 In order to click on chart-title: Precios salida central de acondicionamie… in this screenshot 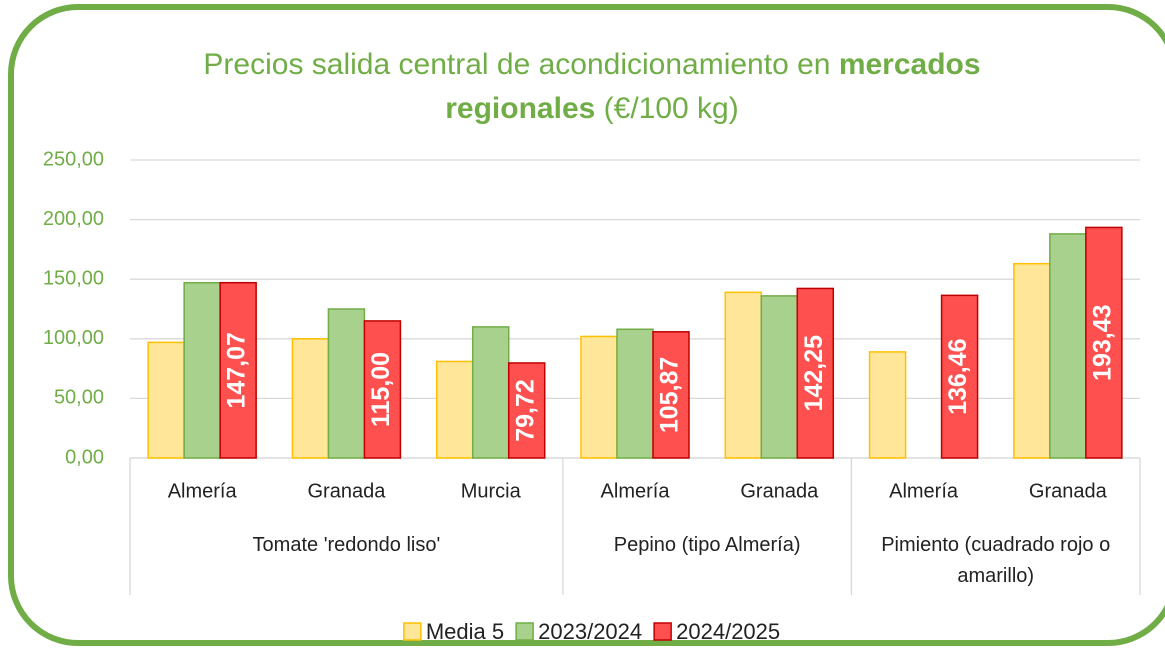, I will do `click(591, 64)`.